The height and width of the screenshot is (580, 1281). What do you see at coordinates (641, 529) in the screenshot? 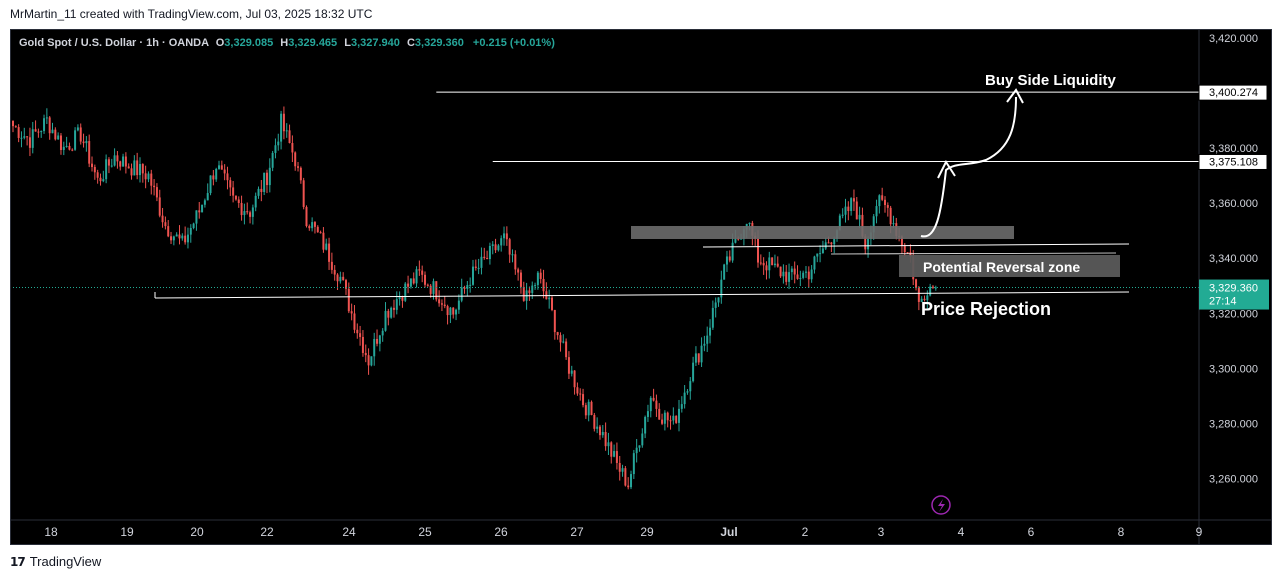
I see `time-axis: 18 19 20 22 24 25 26 27 29 Jul 2 3 4 6 8 9` at bounding box center [641, 529].